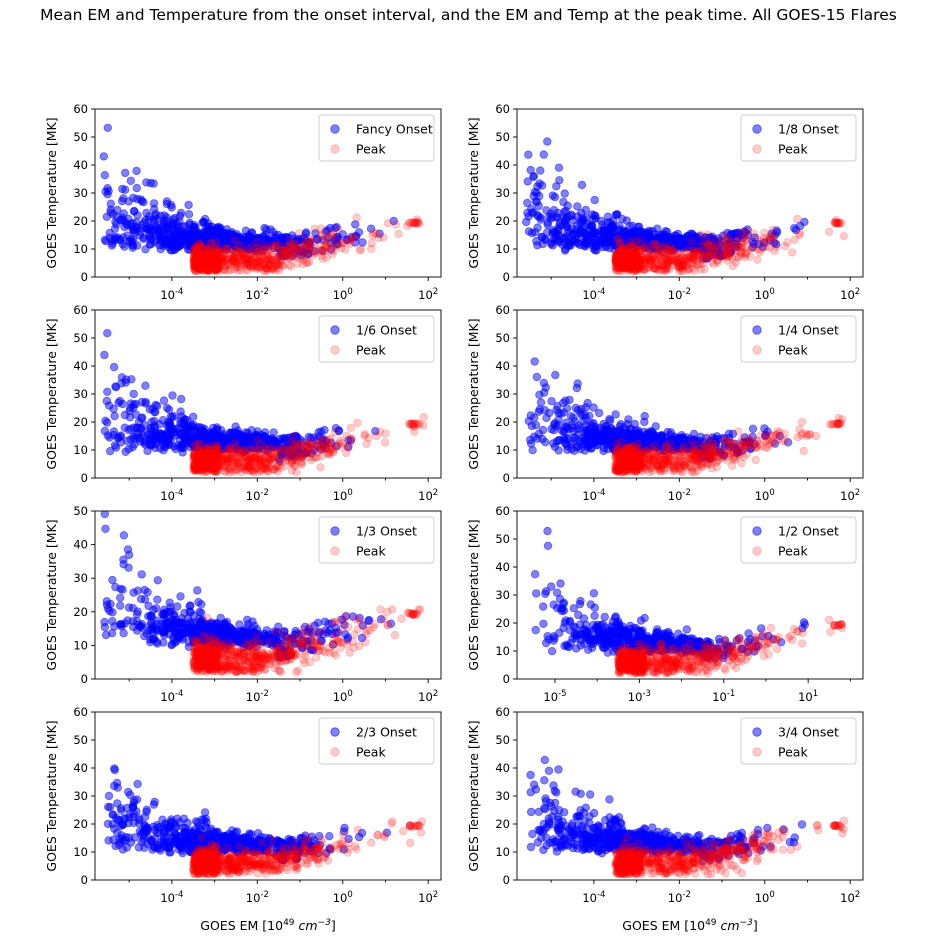 The height and width of the screenshot is (943, 937). Describe the element at coordinates (428, 495) in the screenshot. I see `x-tick-label: 102` at that location.